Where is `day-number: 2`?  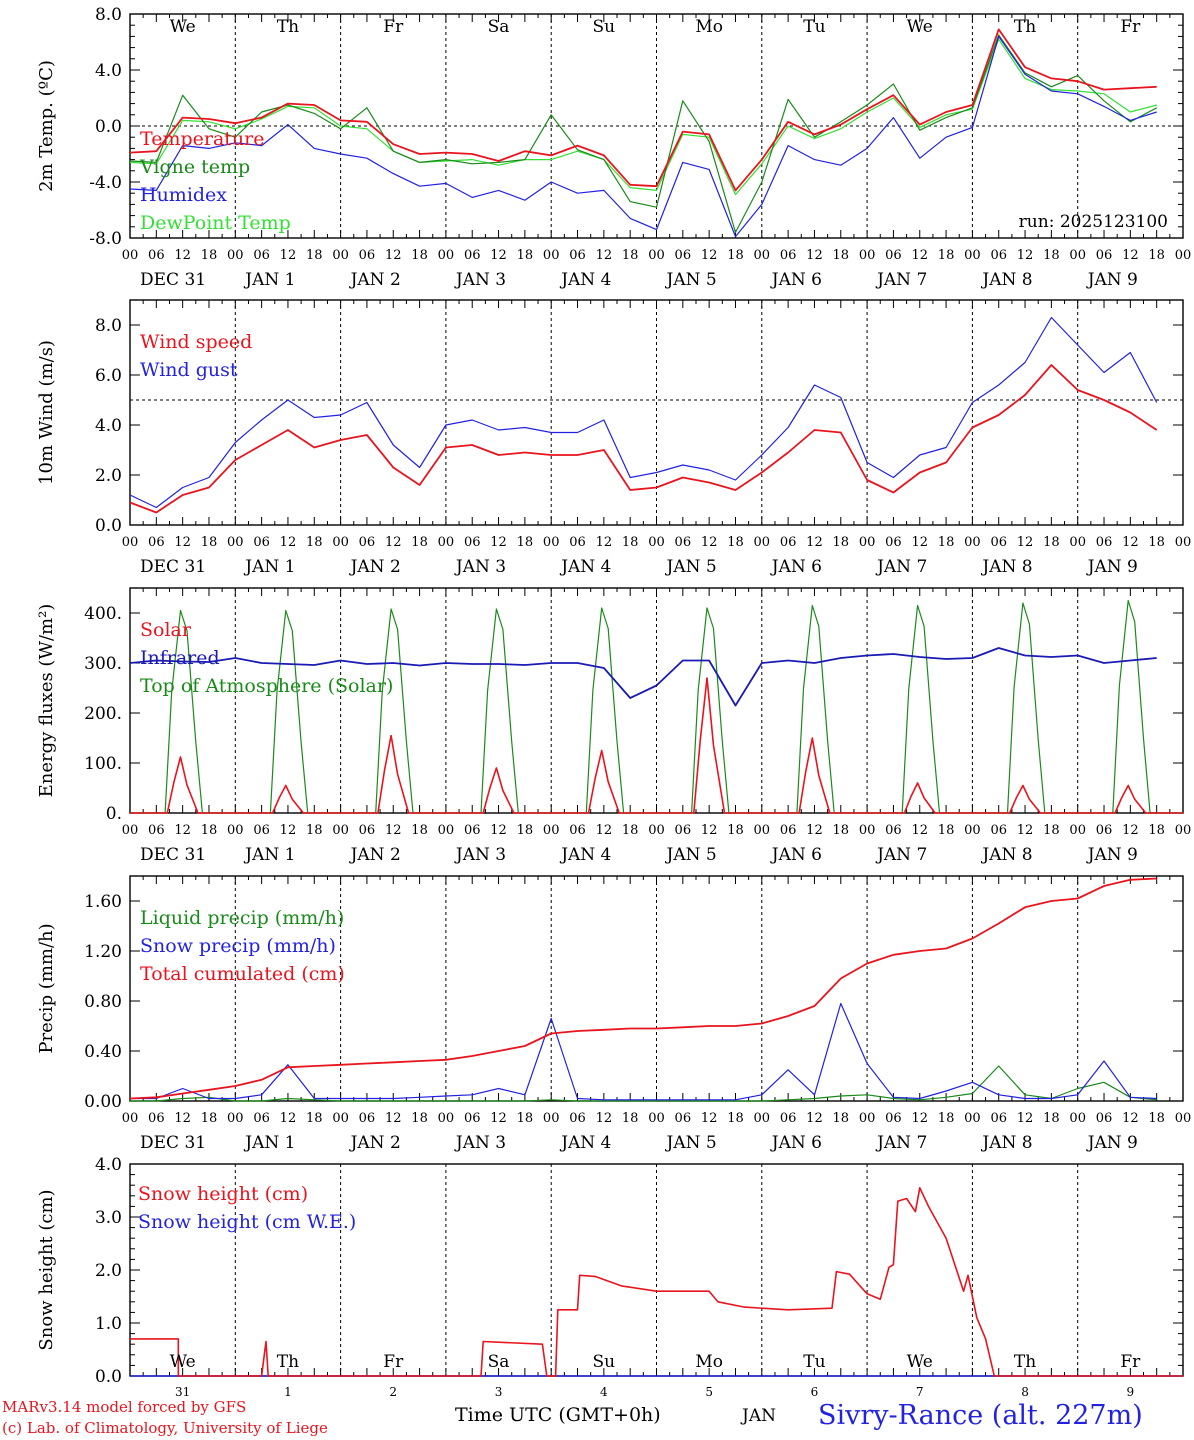 day-number: 2 is located at coordinates (393, 1392).